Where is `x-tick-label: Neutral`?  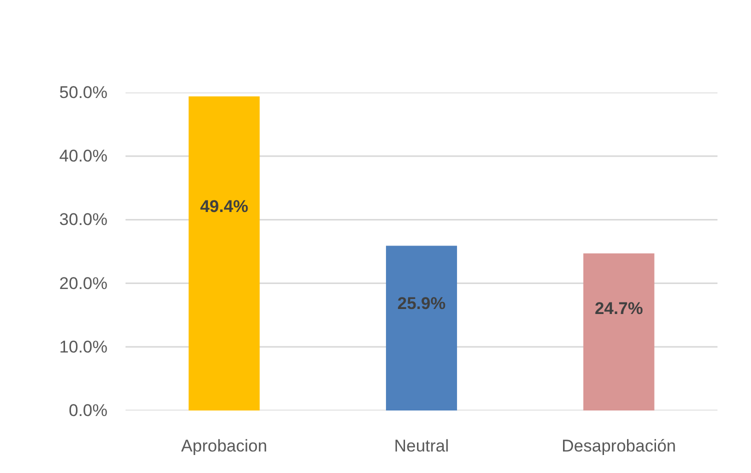
x-tick-label: Neutral is located at coordinates (421, 446).